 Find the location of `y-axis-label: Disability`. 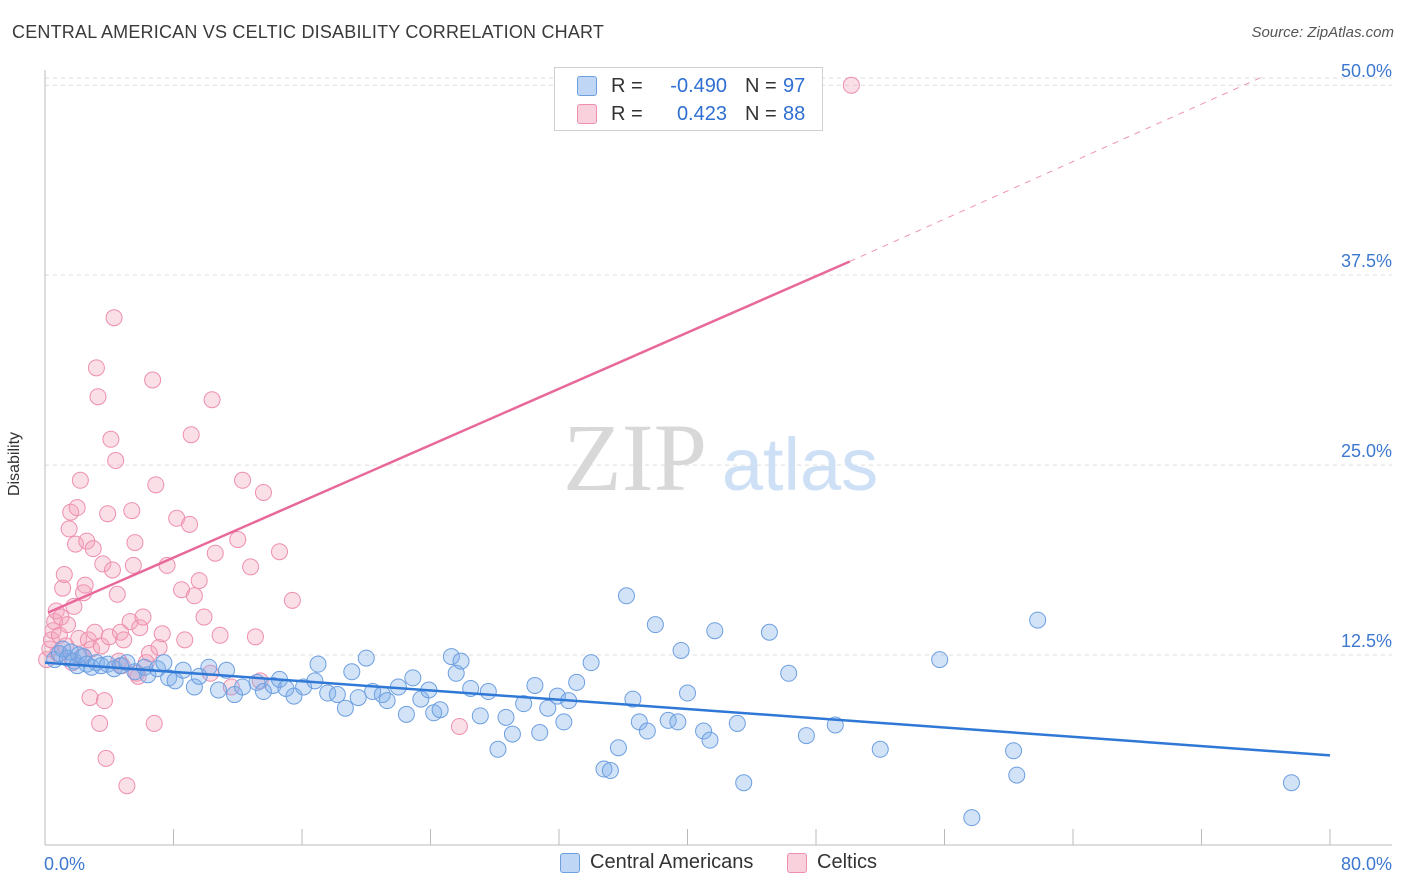

y-axis-label: Disability is located at coordinates (14, 463).